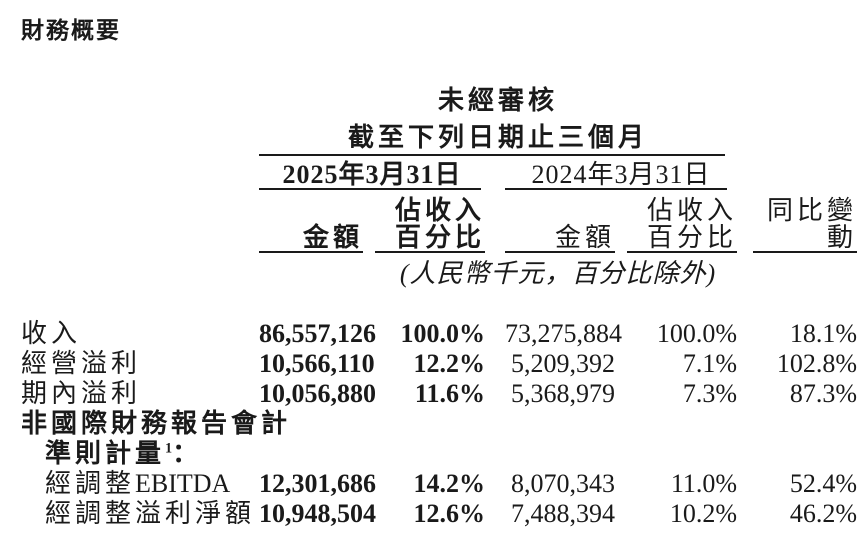 This screenshot has width=865, height=533. I want to click on date-2025-header: 2025年3月31日, so click(372, 174).